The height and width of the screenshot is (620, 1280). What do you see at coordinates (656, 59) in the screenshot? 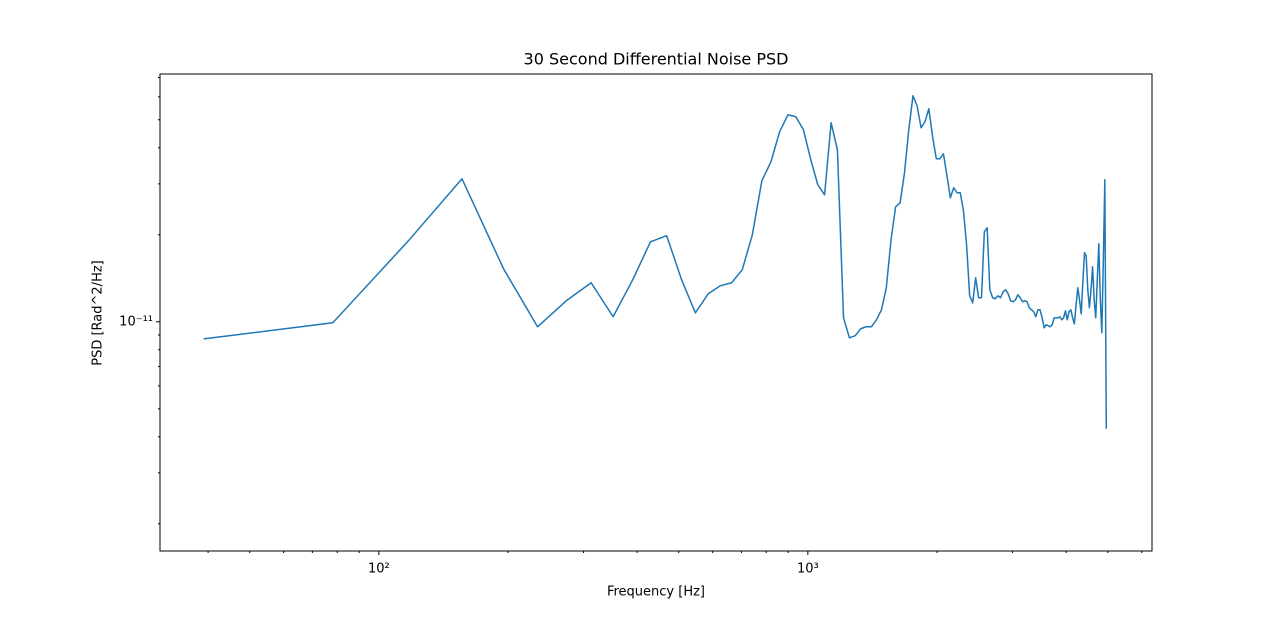
I see `chart-title: 30 Second Differential Noise PSD` at bounding box center [656, 59].